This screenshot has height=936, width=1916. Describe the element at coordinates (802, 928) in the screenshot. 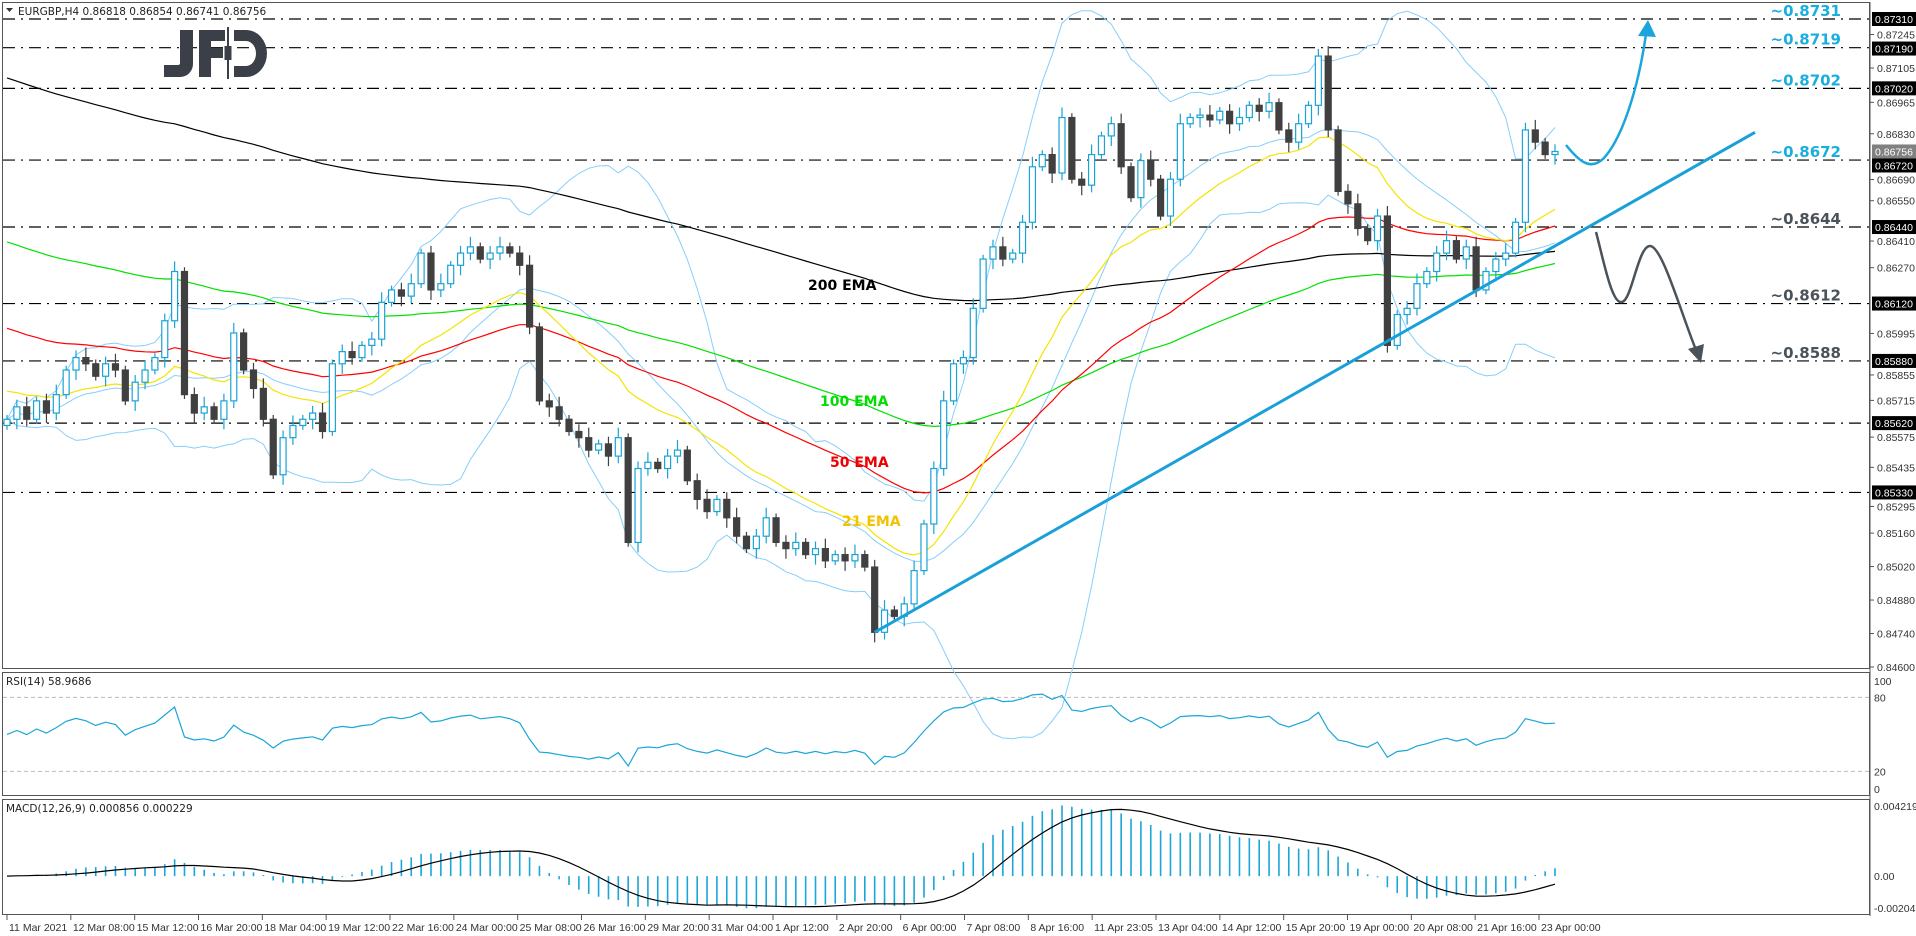

I see `time-tick-label: 1 Apr 12:00` at that location.